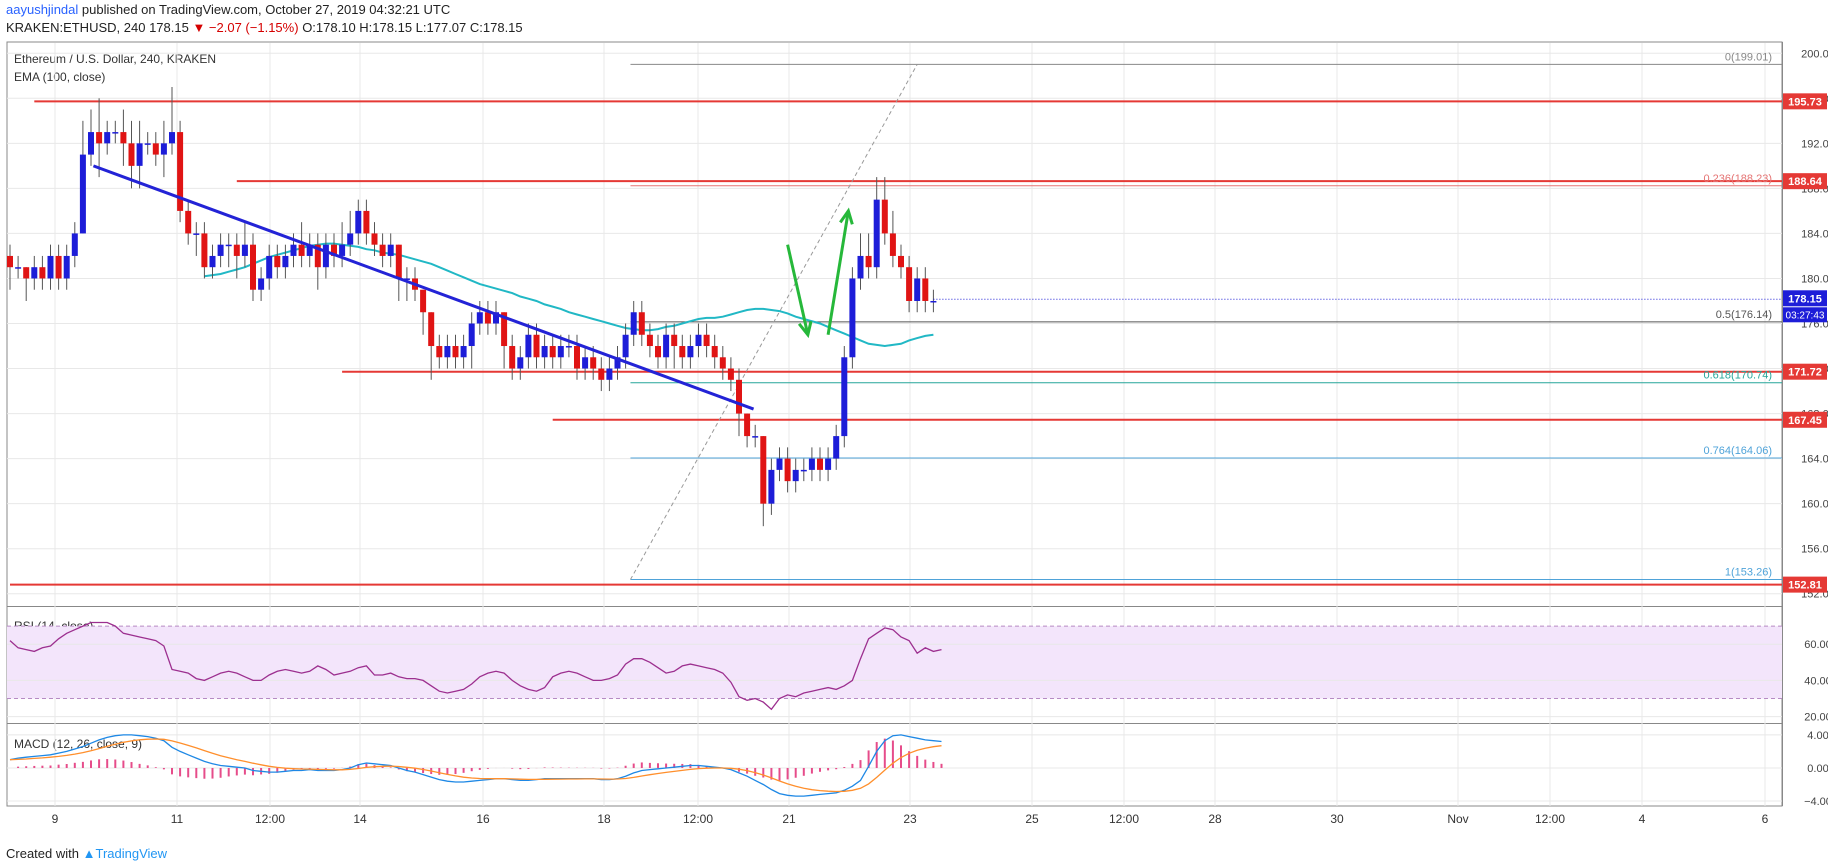 The image size is (1828, 868). I want to click on arrow-head, so click(846, 216).